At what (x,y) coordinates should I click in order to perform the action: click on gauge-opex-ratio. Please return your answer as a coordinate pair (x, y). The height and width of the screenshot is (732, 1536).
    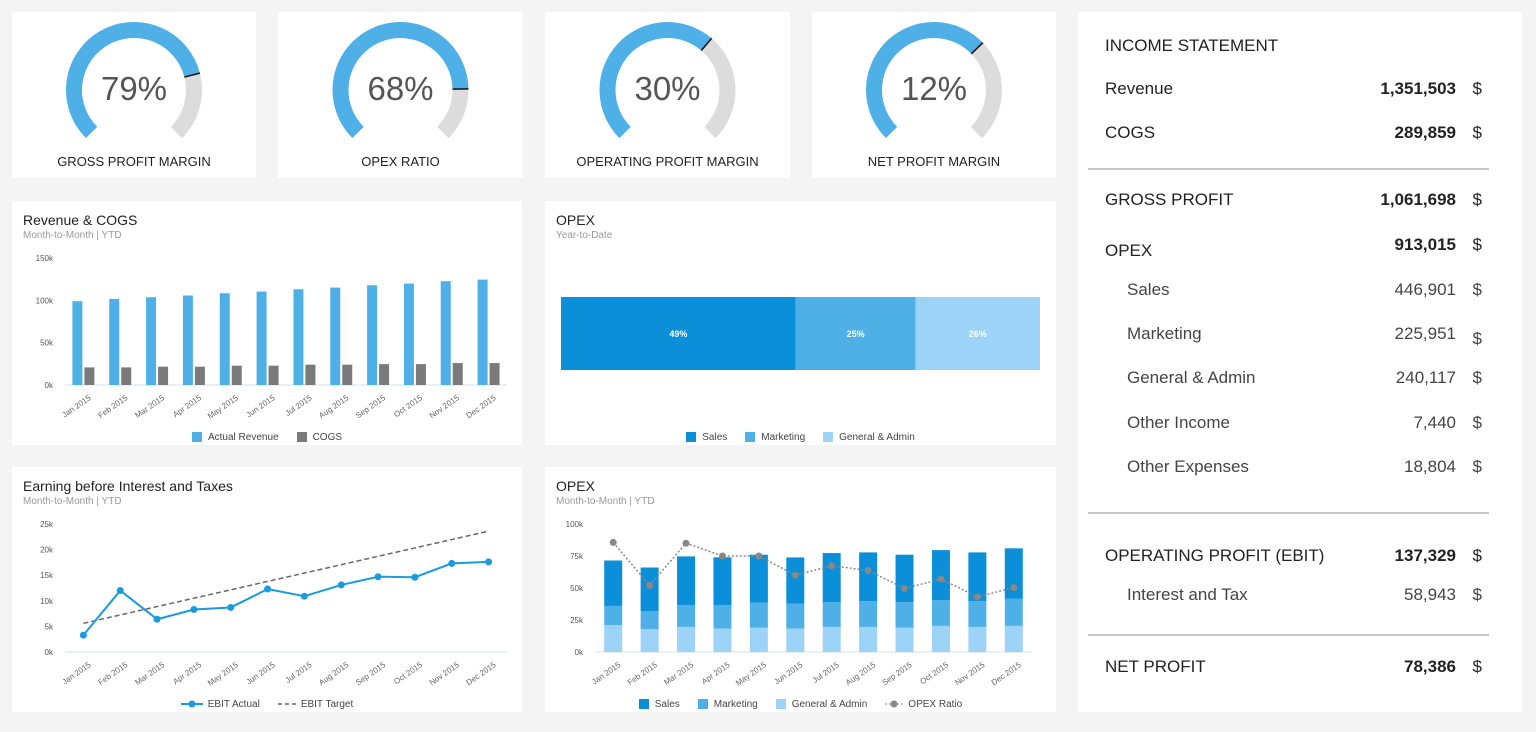
    Looking at the image, I should click on (400, 80).